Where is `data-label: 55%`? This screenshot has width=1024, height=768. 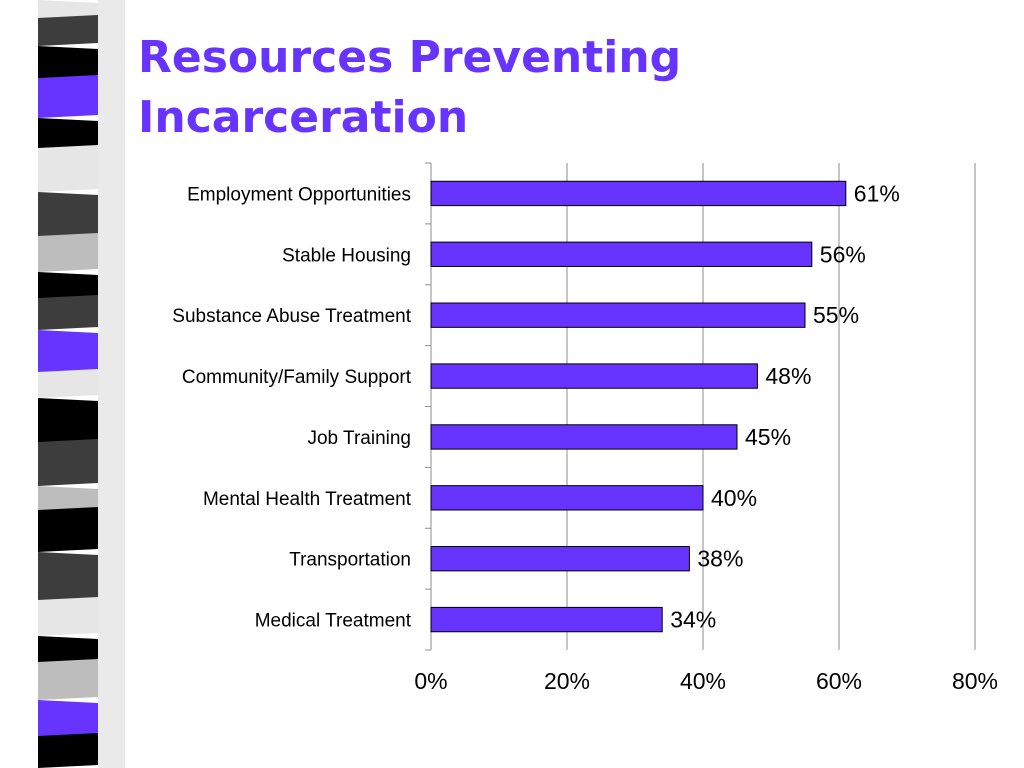
data-label: 55% is located at coordinates (836, 315).